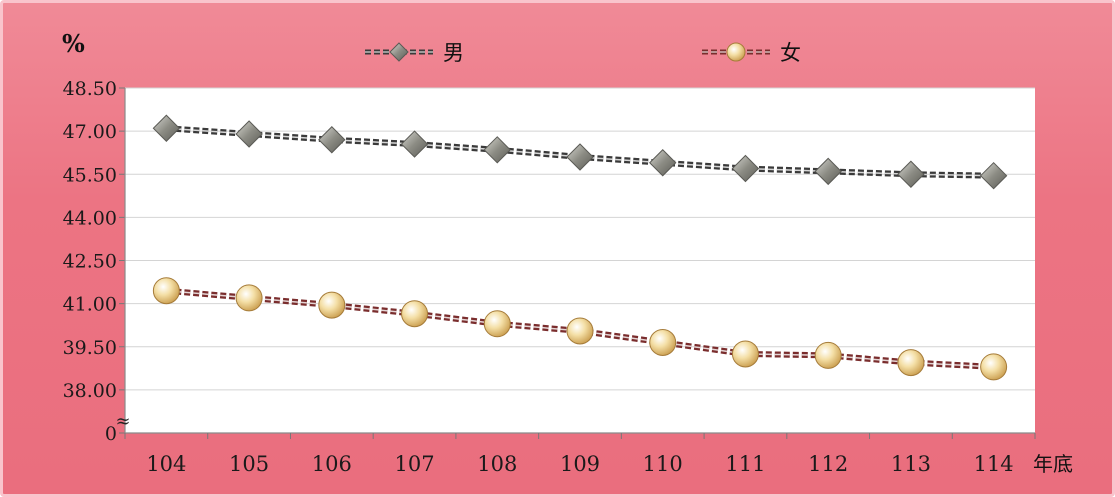 The height and width of the screenshot is (497, 1115). I want to click on y-tick-label: 41.00, so click(90, 305).